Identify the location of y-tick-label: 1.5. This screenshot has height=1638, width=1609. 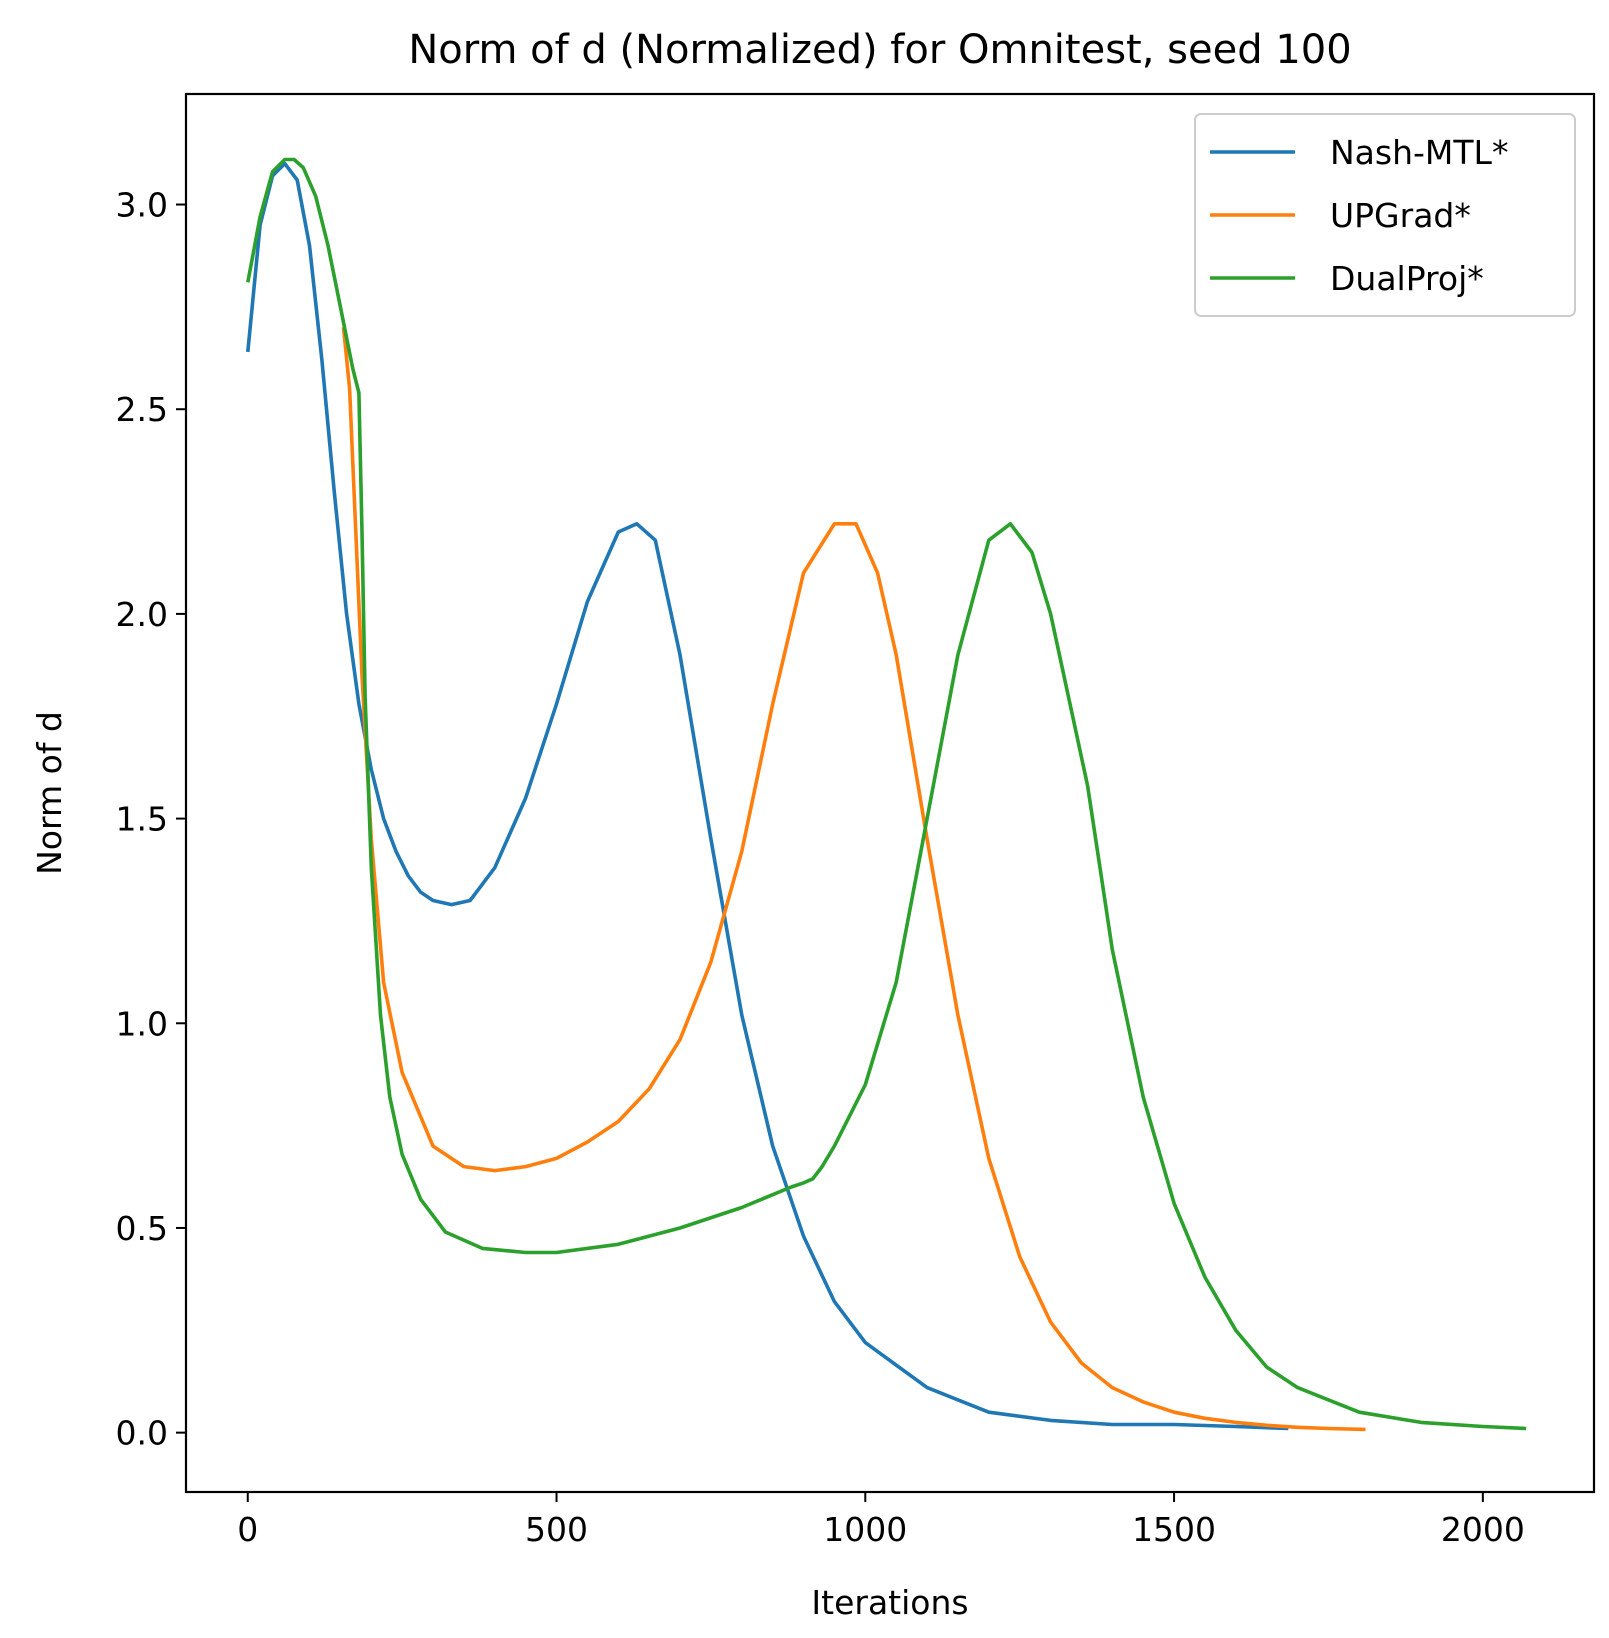
(142, 819).